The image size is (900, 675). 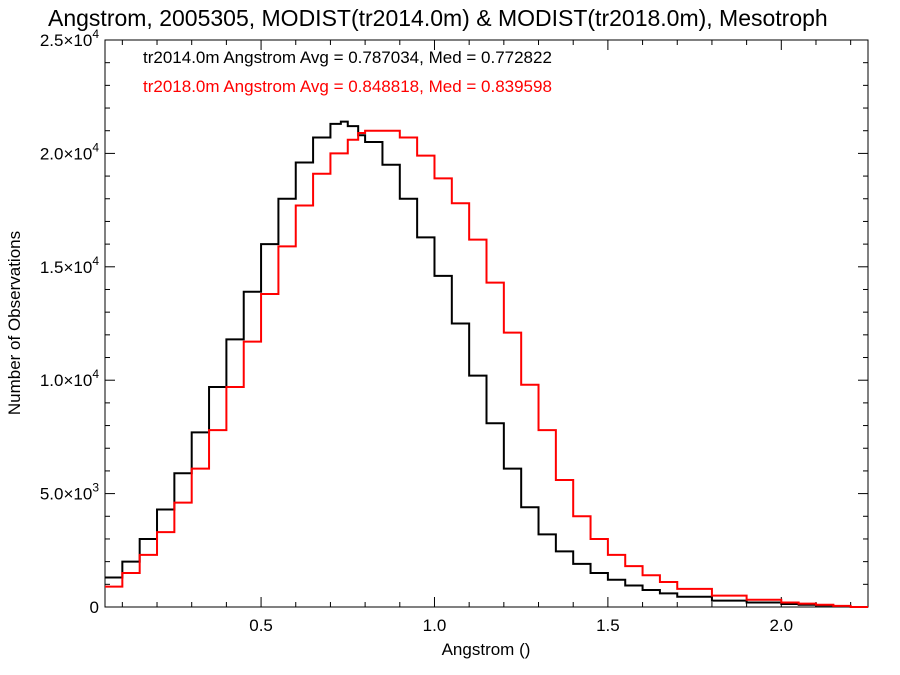 What do you see at coordinates (69, 151) in the screenshot?
I see `y-tick-label: 2.0×10⁴` at bounding box center [69, 151].